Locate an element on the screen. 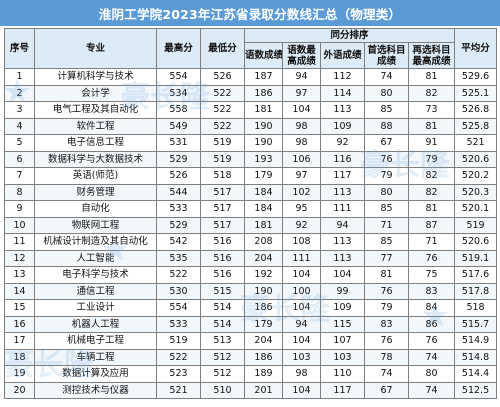 The height and width of the screenshot is (407, 500). table-row: 2 会计学 534 522 186 97 114 80 82 525.1 is located at coordinates (251, 93).